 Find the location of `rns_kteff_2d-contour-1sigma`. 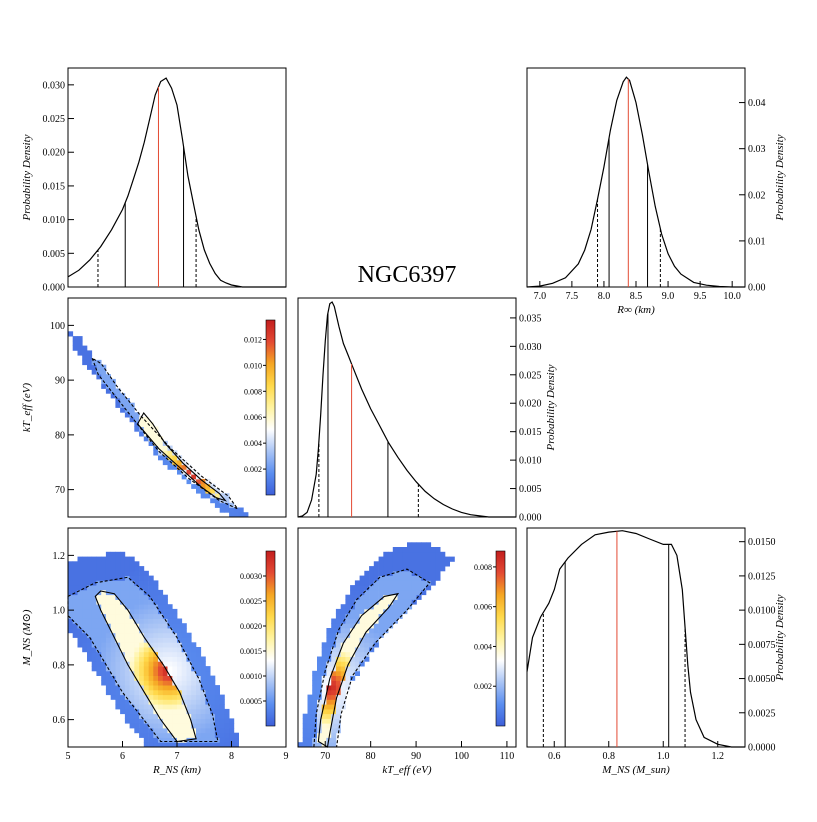

rns_kteff_2d-contour-1sigma is located at coordinates (182, 457).